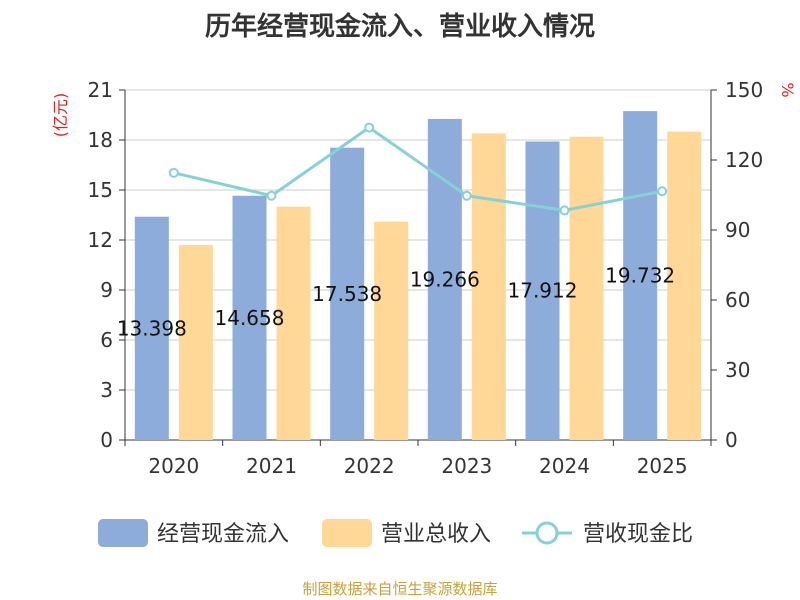 The width and height of the screenshot is (800, 600). What do you see at coordinates (347, 533) in the screenshot?
I see `legend-swatch-revenue` at bounding box center [347, 533].